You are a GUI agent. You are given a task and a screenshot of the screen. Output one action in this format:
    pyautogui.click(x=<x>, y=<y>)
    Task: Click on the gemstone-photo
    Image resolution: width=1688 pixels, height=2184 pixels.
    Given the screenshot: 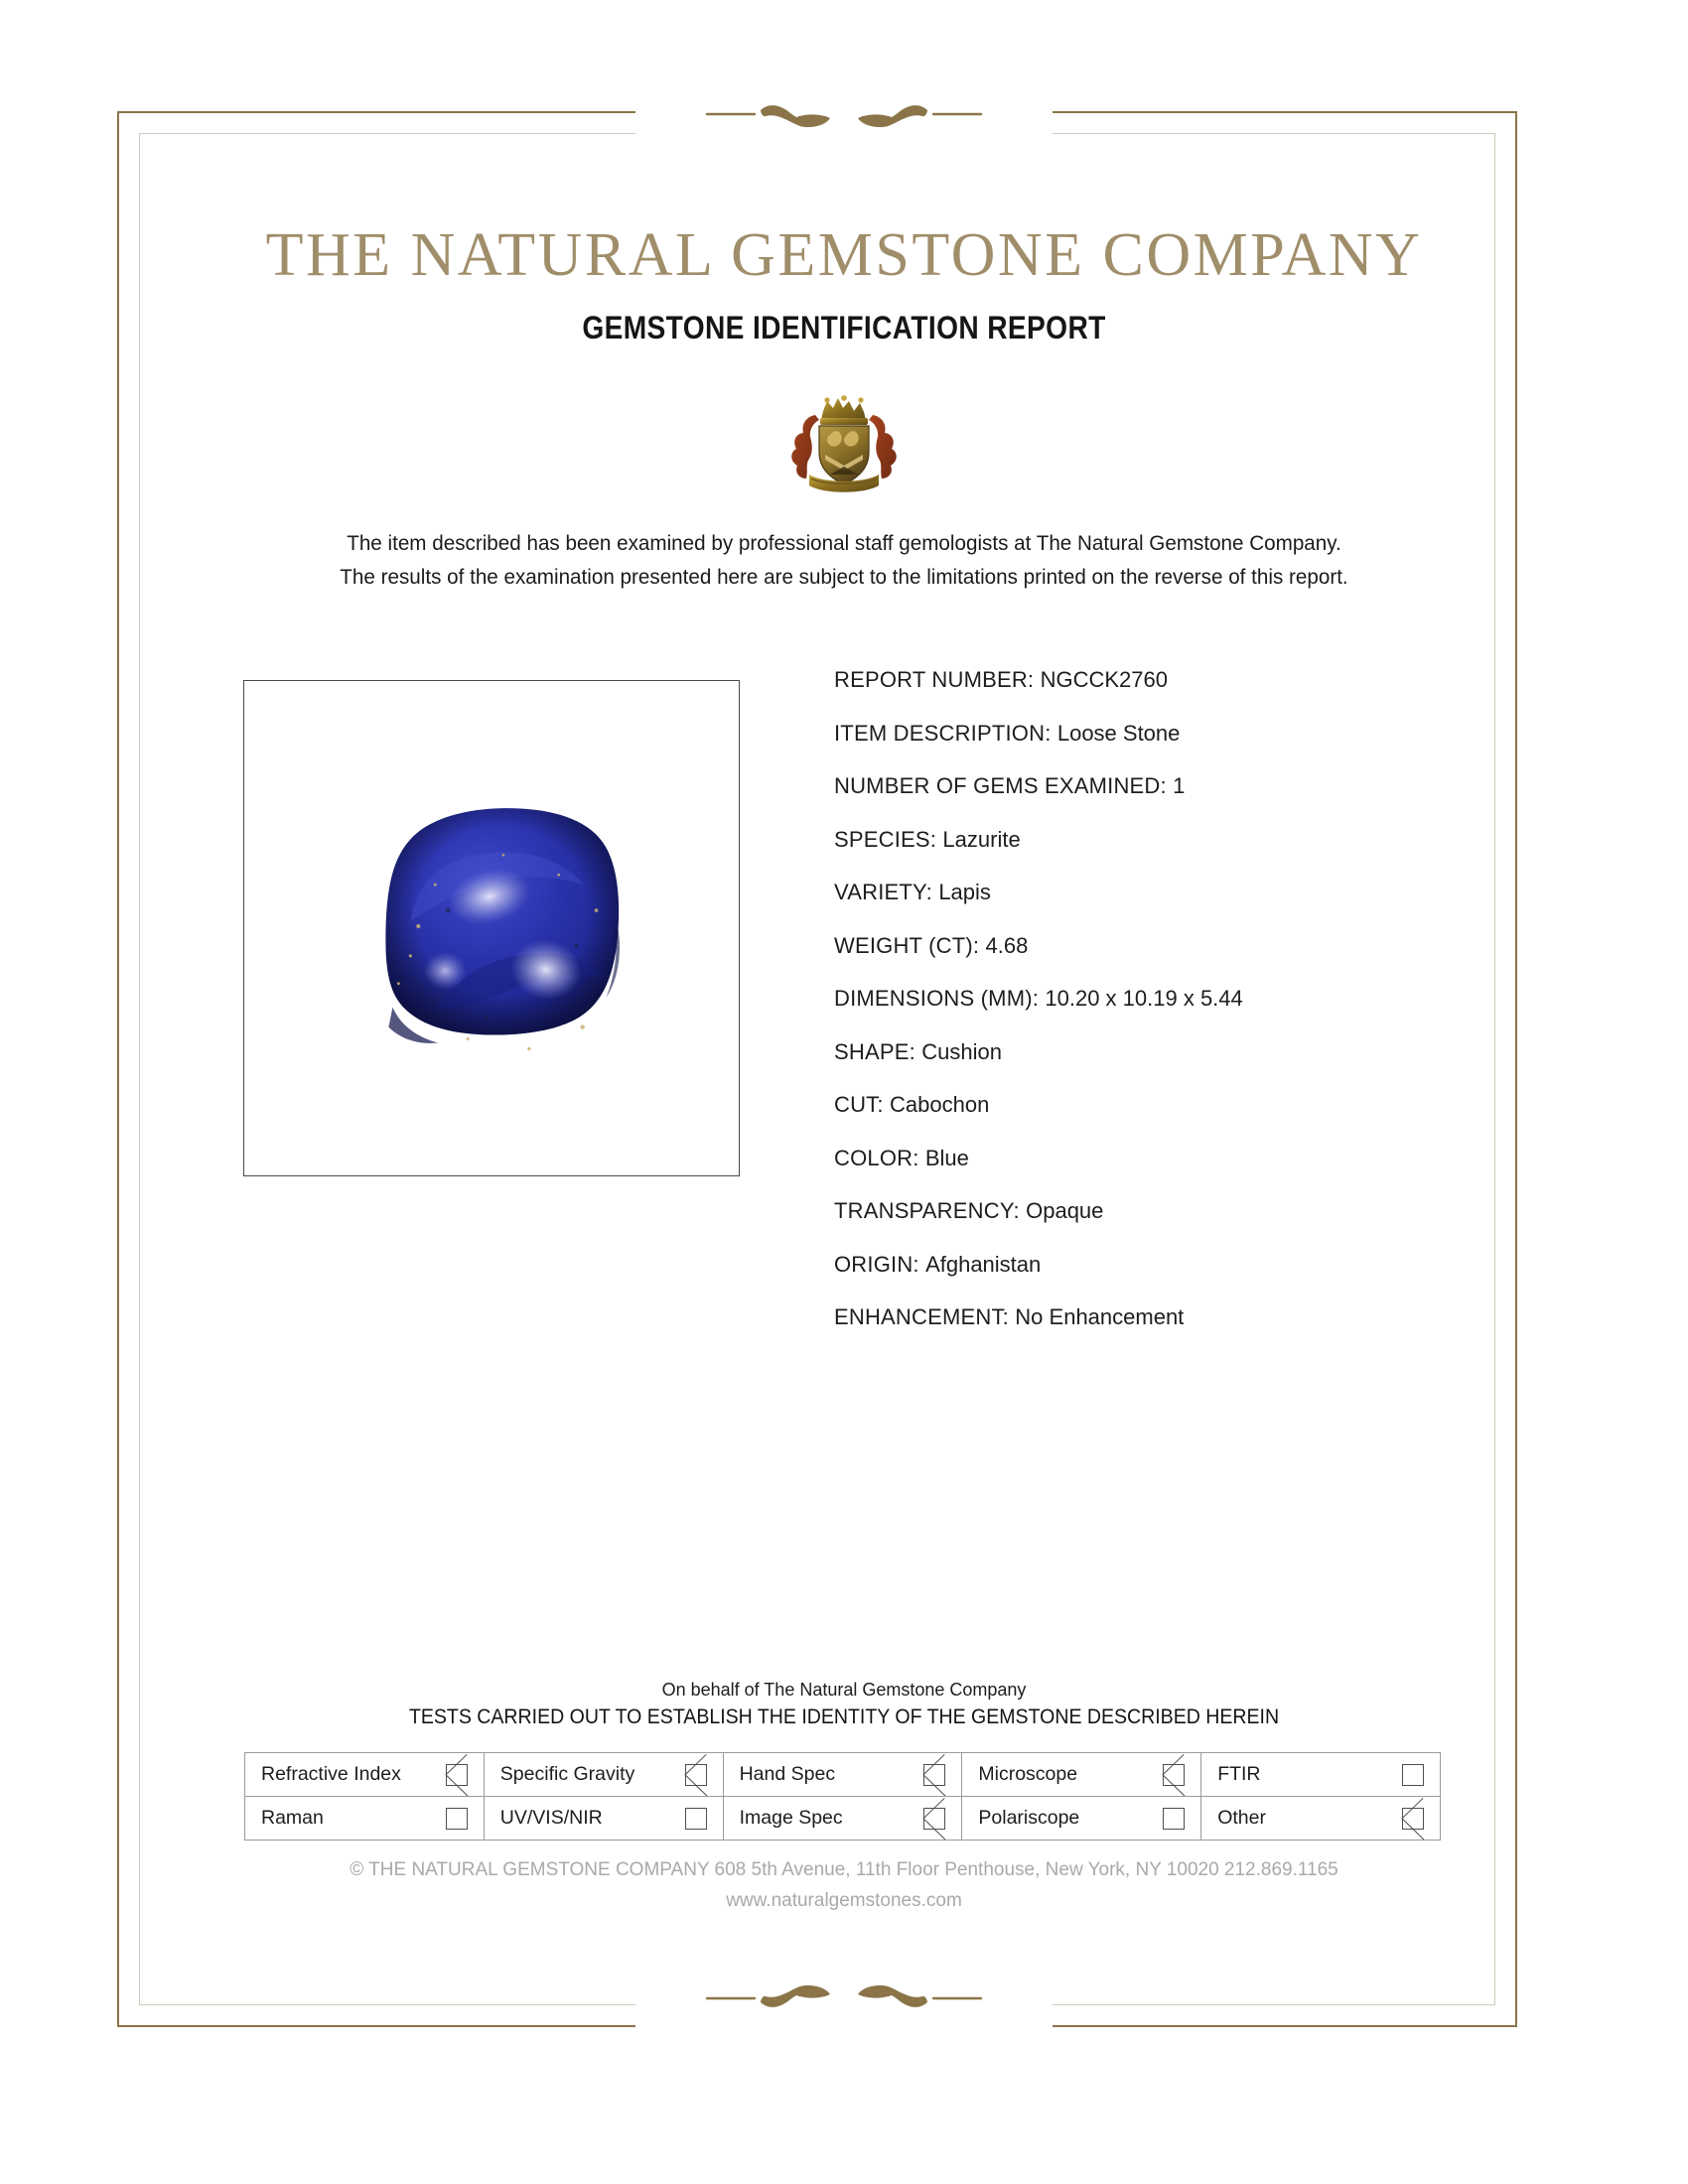 What is the action you would take?
    pyautogui.click(x=491, y=928)
    